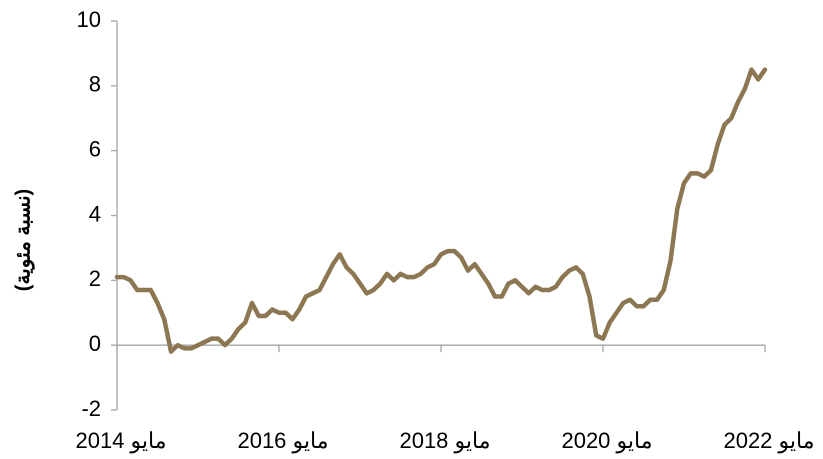 The height and width of the screenshot is (459, 823). I want to click on y-tick-label: 8, so click(95, 84).